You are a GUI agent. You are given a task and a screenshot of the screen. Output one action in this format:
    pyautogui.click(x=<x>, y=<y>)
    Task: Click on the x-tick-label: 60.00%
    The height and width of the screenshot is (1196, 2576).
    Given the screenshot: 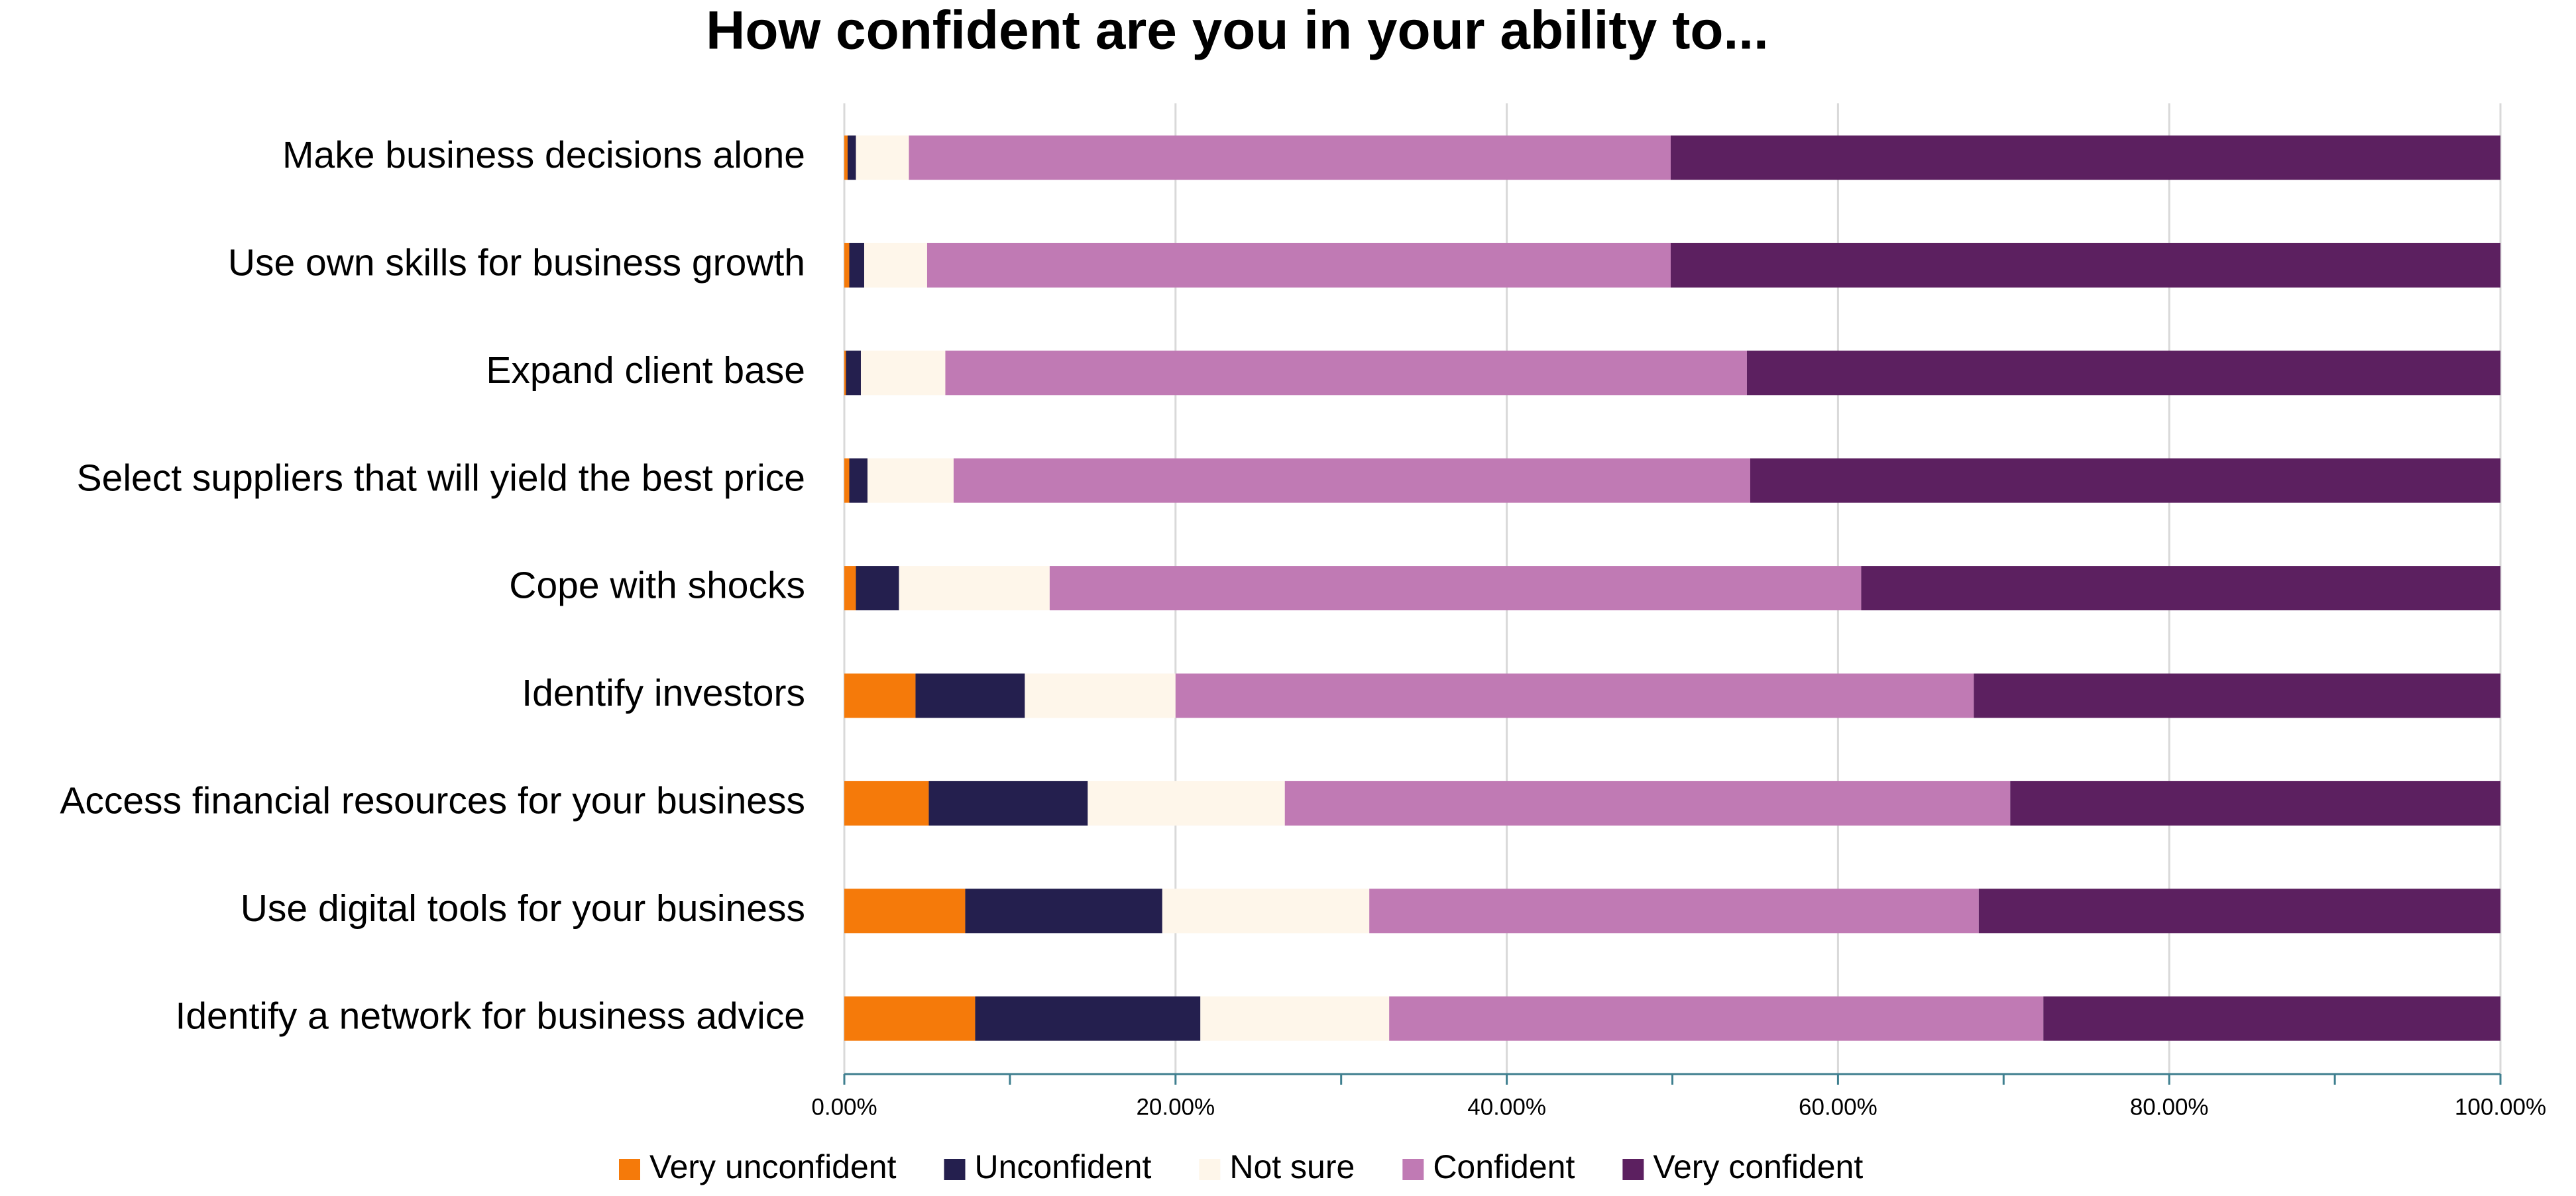 What is the action you would take?
    pyautogui.click(x=1838, y=1107)
    